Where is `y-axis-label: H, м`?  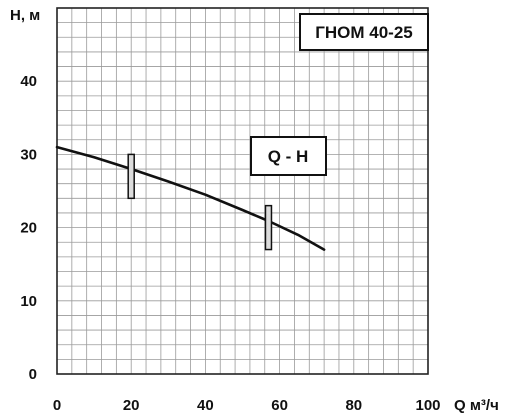
y-axis-label: H, м is located at coordinates (25, 15).